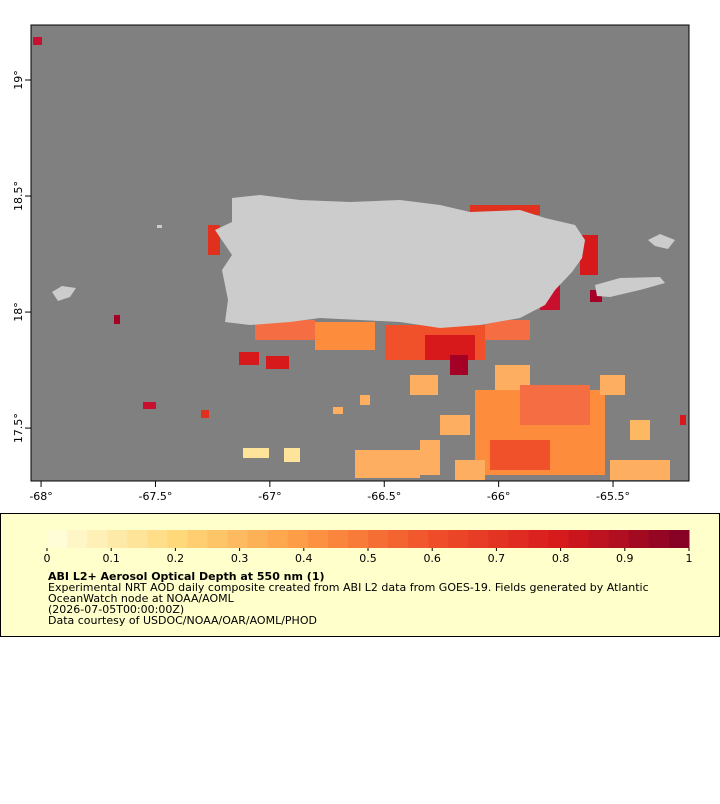 The image size is (720, 804). I want to click on x-tick-label: -66.5°, so click(384, 496).